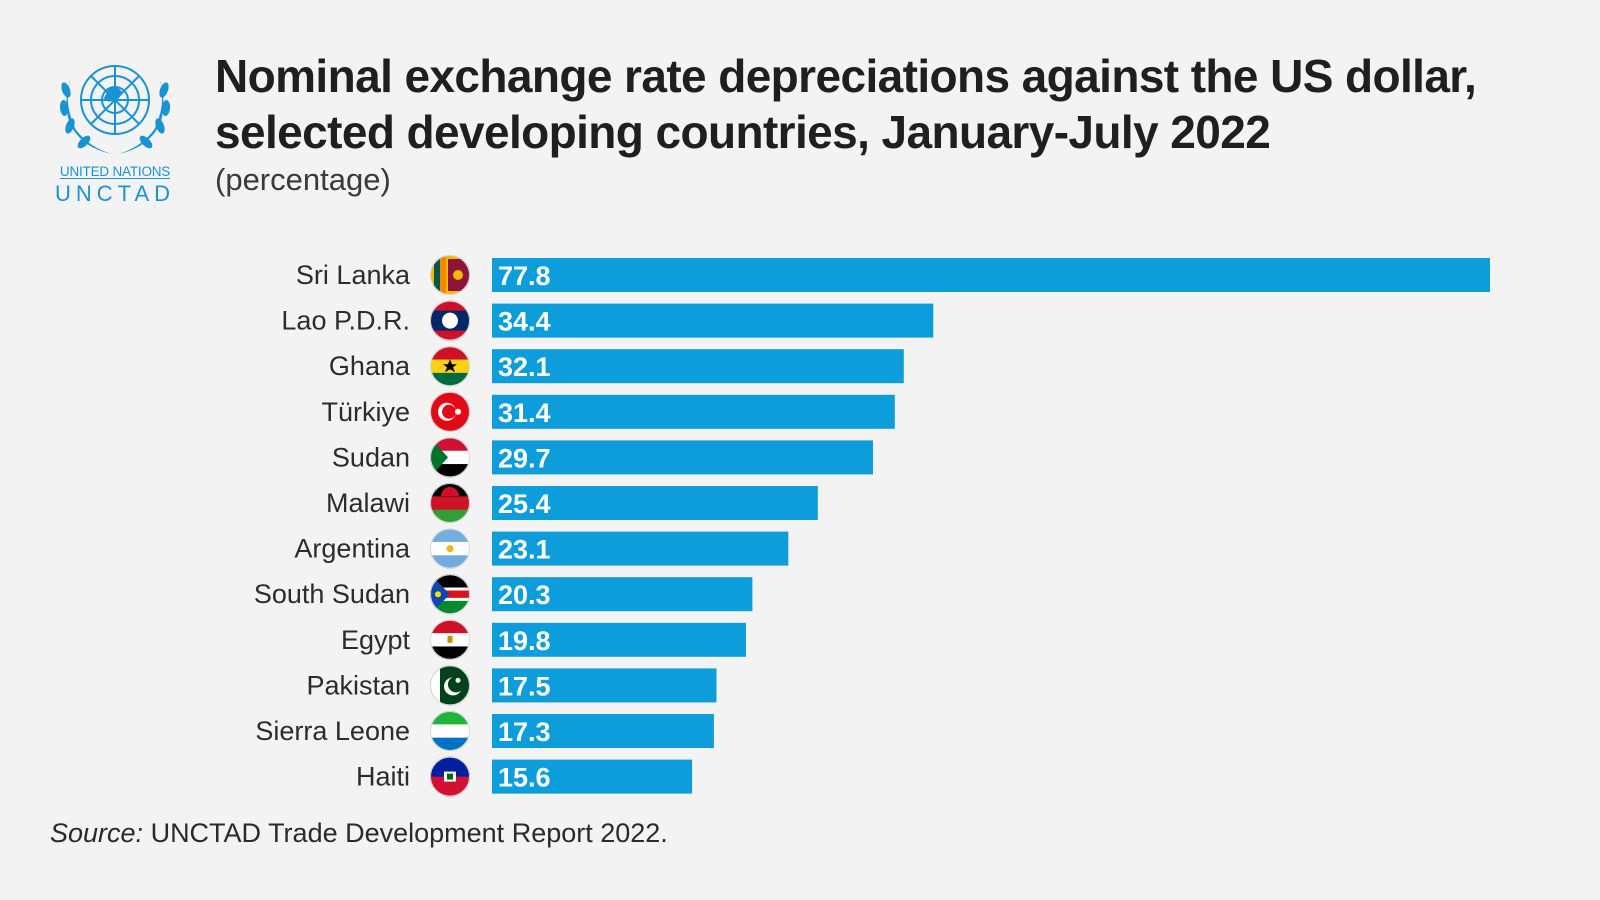 This screenshot has width=1600, height=900. What do you see at coordinates (115, 109) in the screenshot?
I see `un-emblem-icon` at bounding box center [115, 109].